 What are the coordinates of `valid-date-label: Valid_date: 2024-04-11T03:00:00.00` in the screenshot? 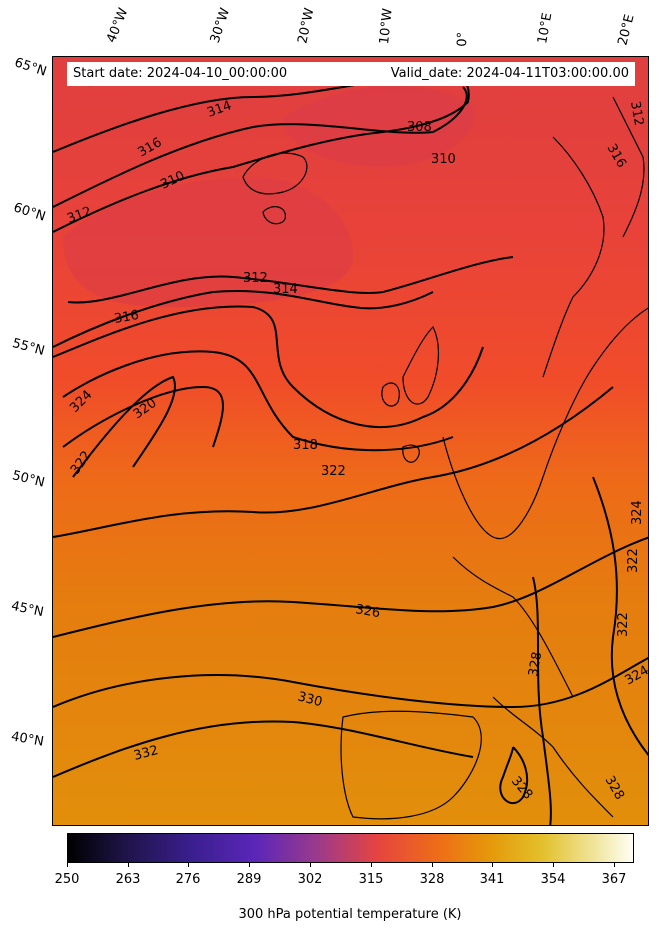 It's located at (509, 73).